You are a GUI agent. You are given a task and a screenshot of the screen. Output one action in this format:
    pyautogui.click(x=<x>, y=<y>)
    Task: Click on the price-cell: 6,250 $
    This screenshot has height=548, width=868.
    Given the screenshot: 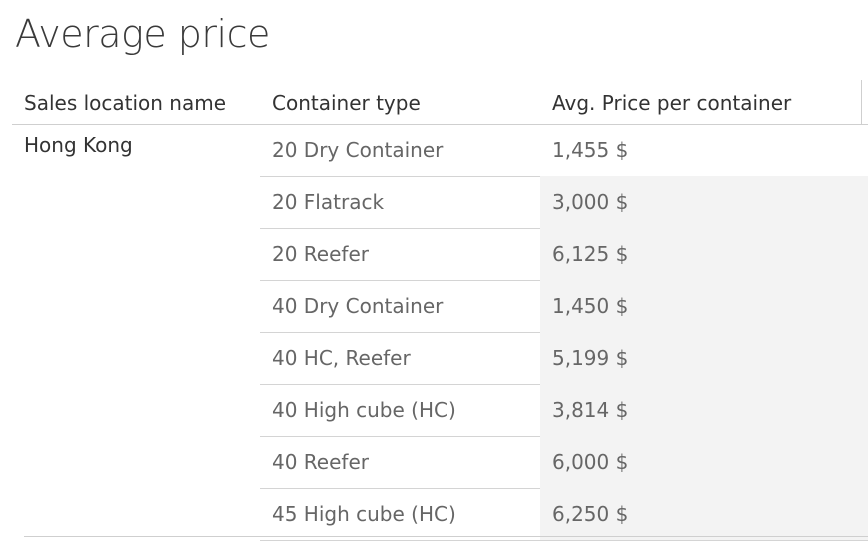 What is the action you would take?
    pyautogui.click(x=704, y=514)
    